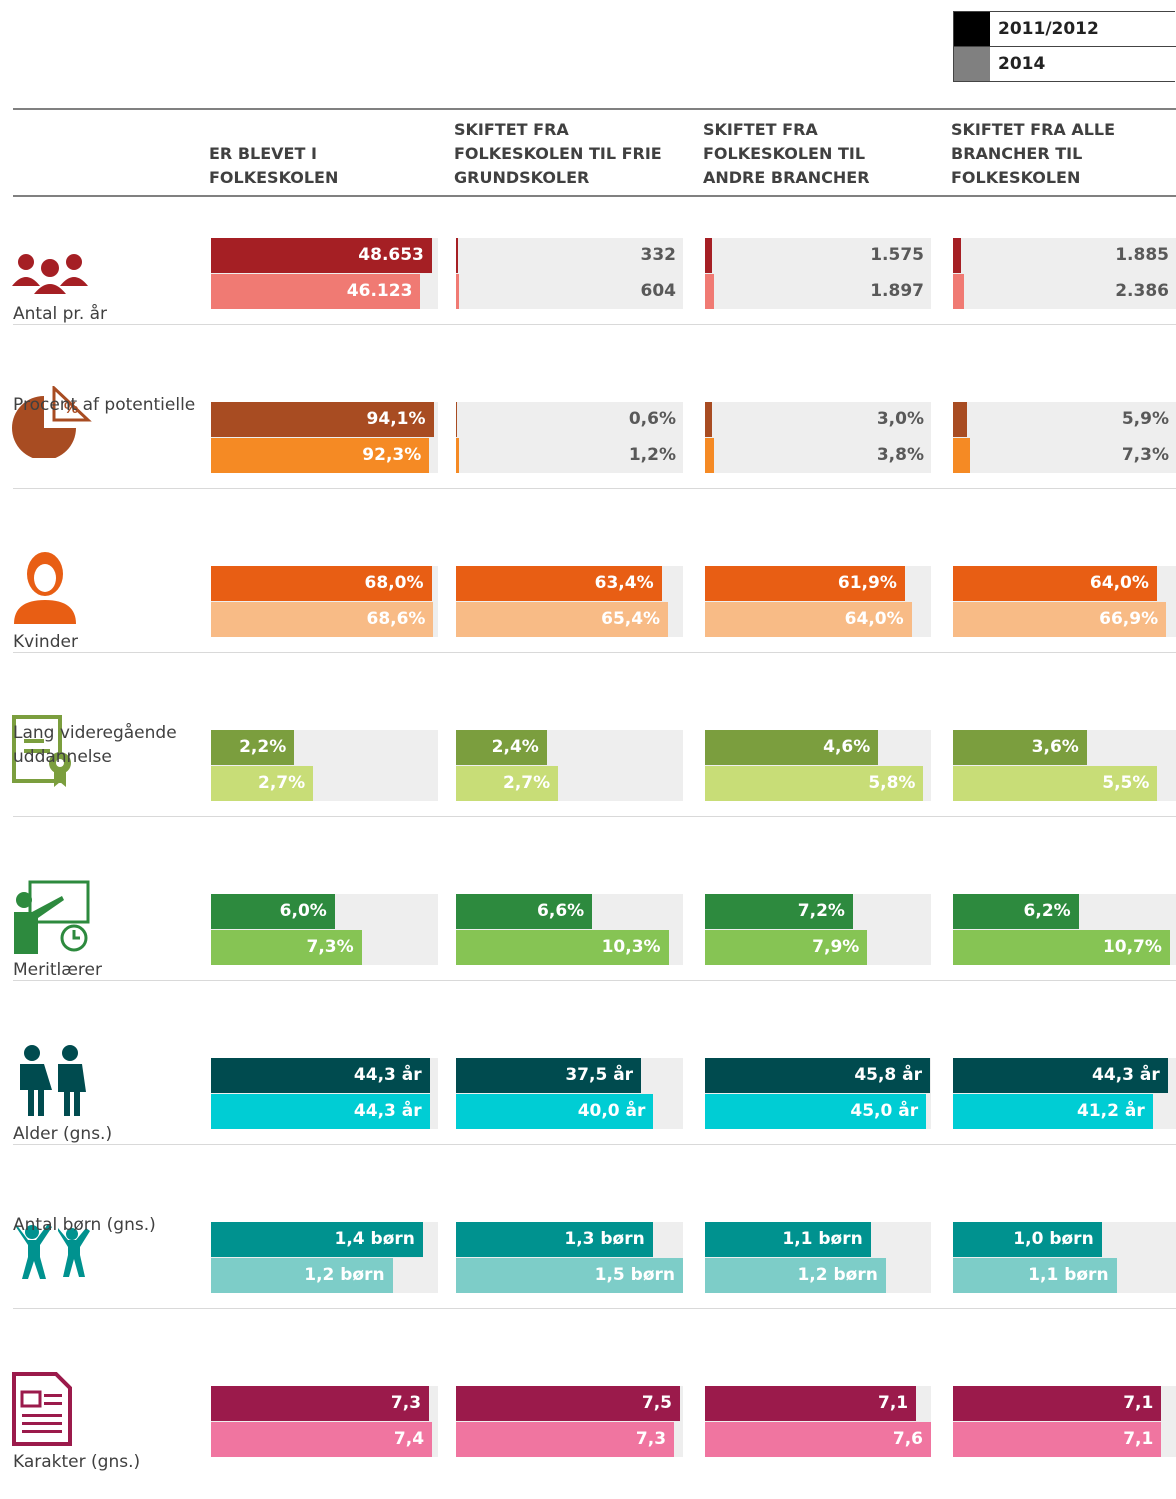  What do you see at coordinates (1022, 64) in the screenshot?
I see `legend-label: 2014` at bounding box center [1022, 64].